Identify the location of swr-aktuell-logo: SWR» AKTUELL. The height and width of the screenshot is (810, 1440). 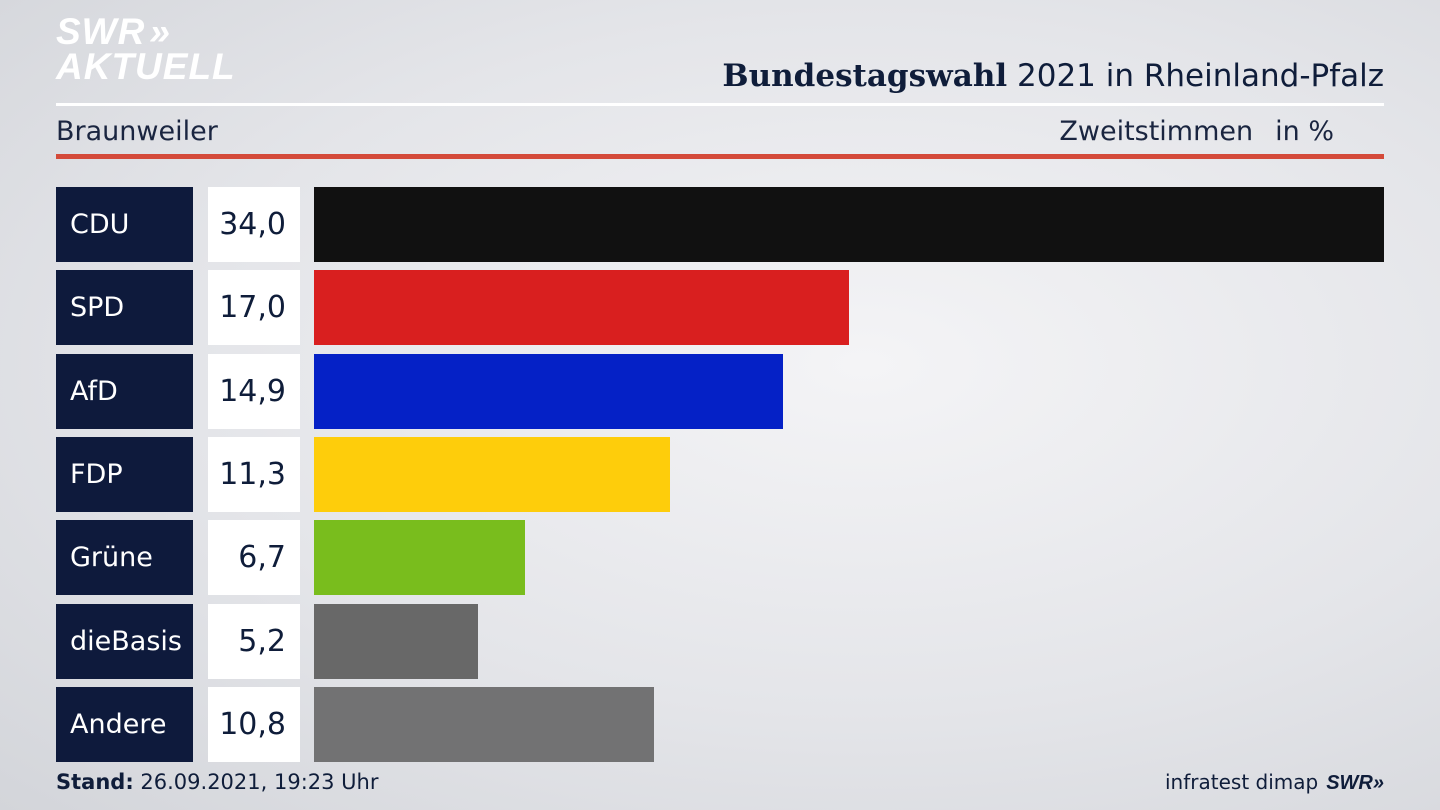
(146, 49).